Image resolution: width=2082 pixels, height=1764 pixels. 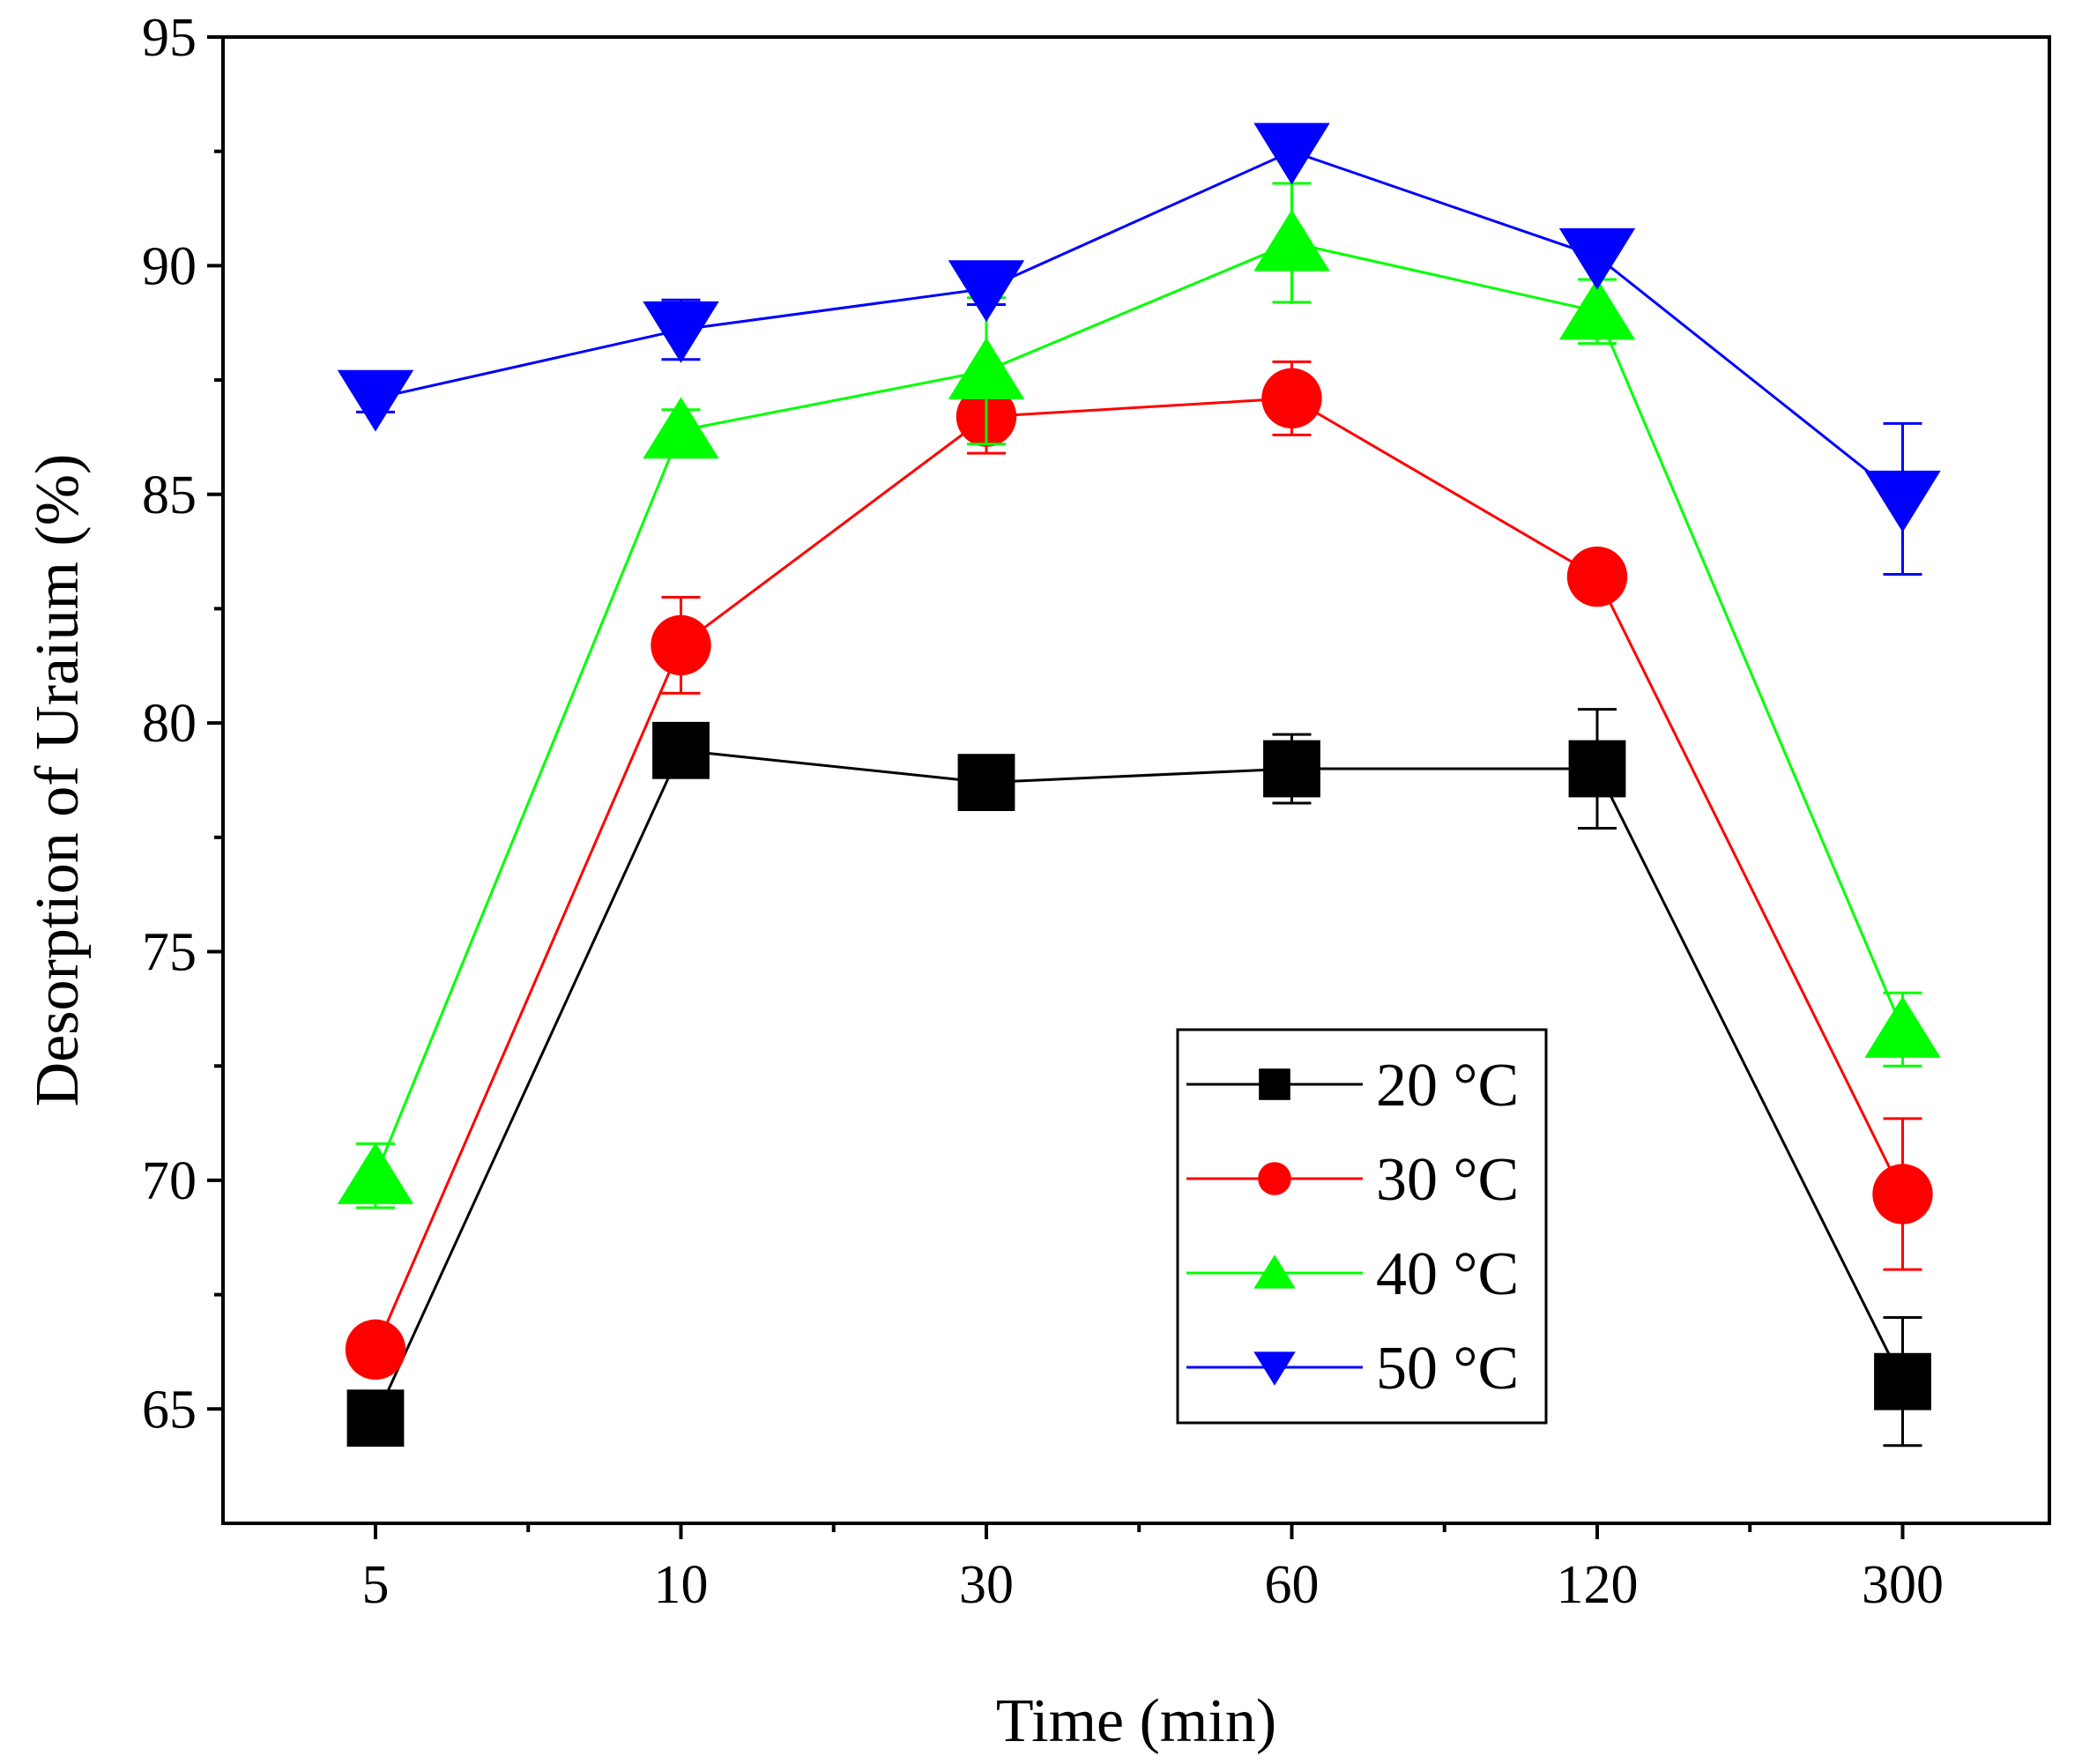 I want to click on legend: 20 °C 30 °C 40 °C 50 °C, so click(x=1362, y=1226).